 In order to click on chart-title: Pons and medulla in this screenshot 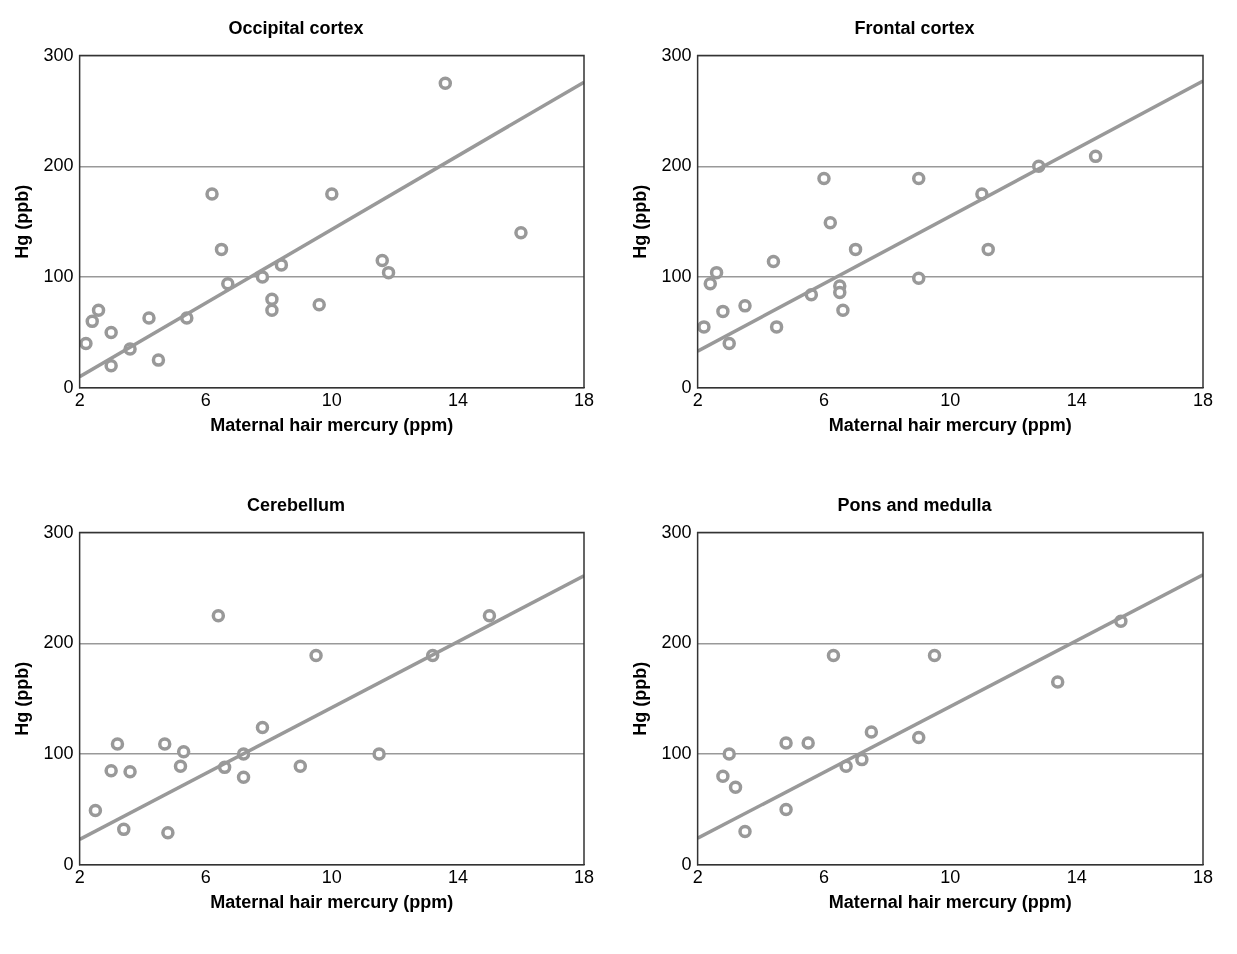, I will do `click(915, 504)`.